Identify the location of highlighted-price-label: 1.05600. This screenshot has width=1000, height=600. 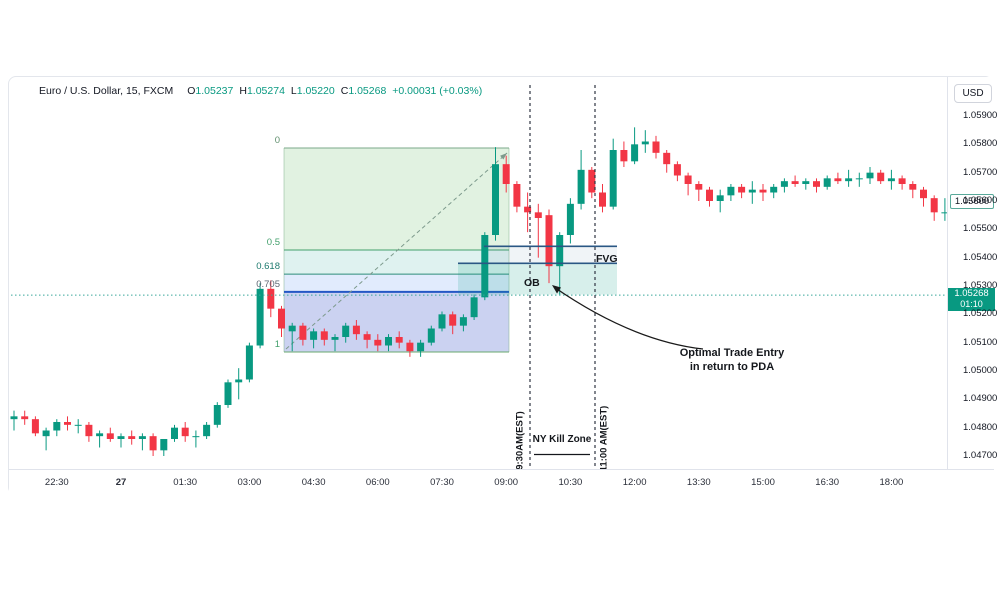
(972, 201).